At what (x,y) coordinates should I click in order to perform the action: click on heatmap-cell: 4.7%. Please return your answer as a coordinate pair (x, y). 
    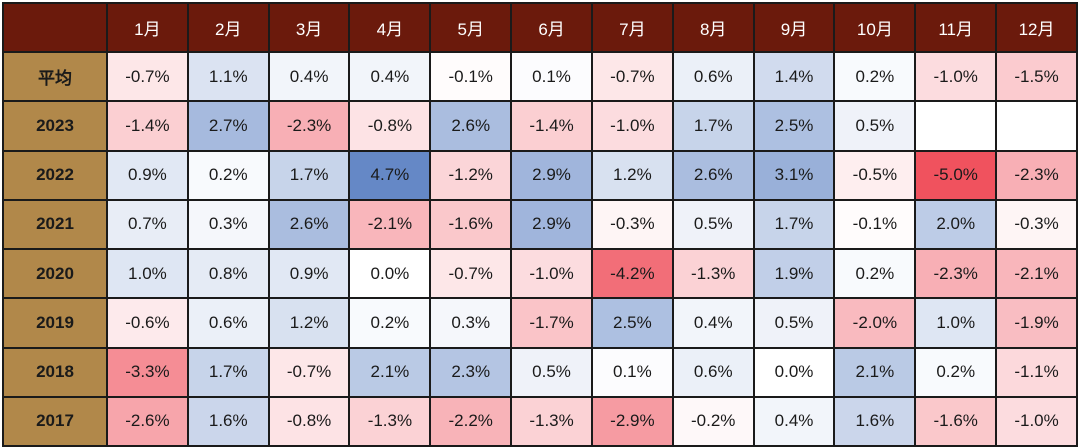
    Looking at the image, I should click on (390, 175).